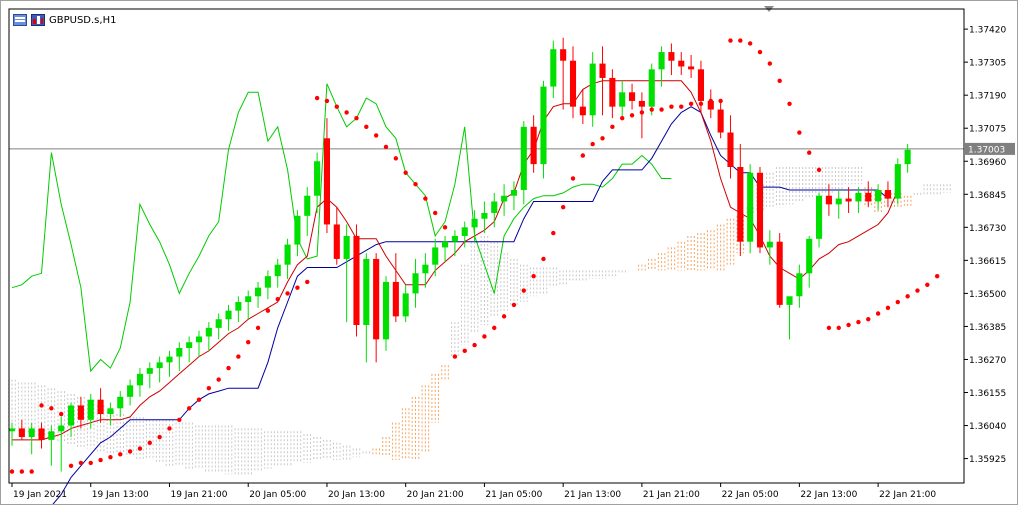  What do you see at coordinates (20, 20) in the screenshot?
I see `chart-window-icon` at bounding box center [20, 20].